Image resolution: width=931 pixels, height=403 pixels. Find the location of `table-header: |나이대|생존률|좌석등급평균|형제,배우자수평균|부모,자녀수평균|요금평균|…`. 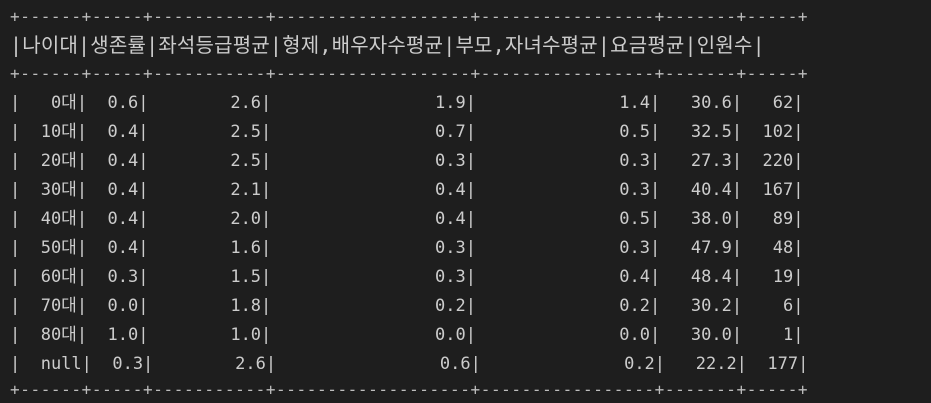

table-header: |나이대|생존률|좌석등급평균|형제,배우자수평균|부모,자녀수평균|요금평균|… is located at coordinates (387, 45).